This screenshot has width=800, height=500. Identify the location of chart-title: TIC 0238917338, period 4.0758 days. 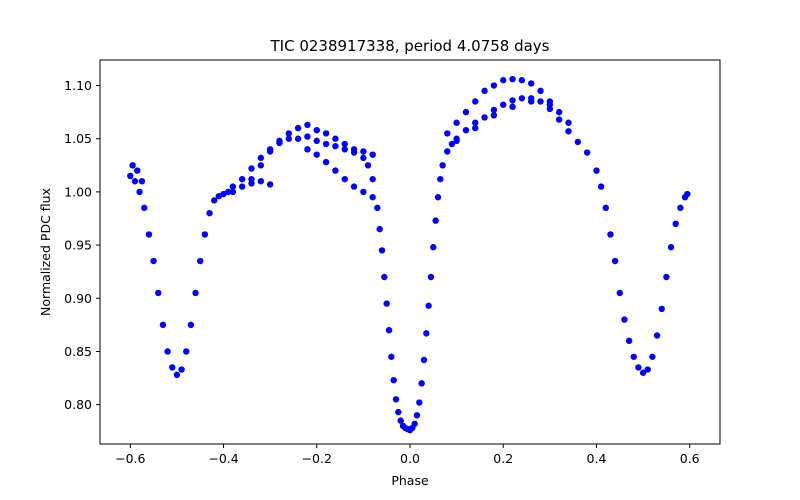
(409, 46).